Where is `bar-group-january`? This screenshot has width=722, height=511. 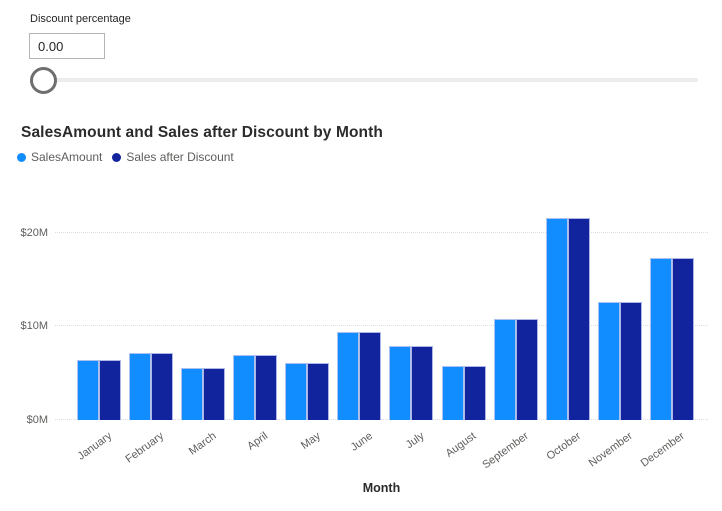 bar-group-january is located at coordinates (99, 390).